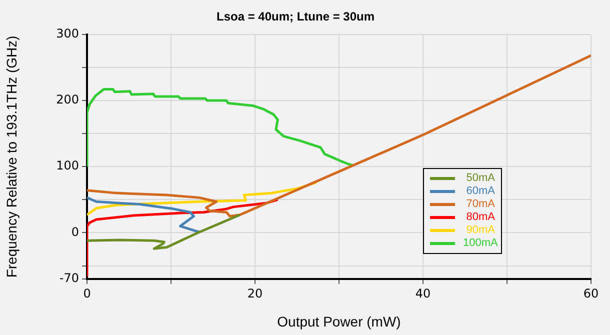 This screenshot has height=335, width=610. I want to click on legend-label: 60mA, so click(480, 191).